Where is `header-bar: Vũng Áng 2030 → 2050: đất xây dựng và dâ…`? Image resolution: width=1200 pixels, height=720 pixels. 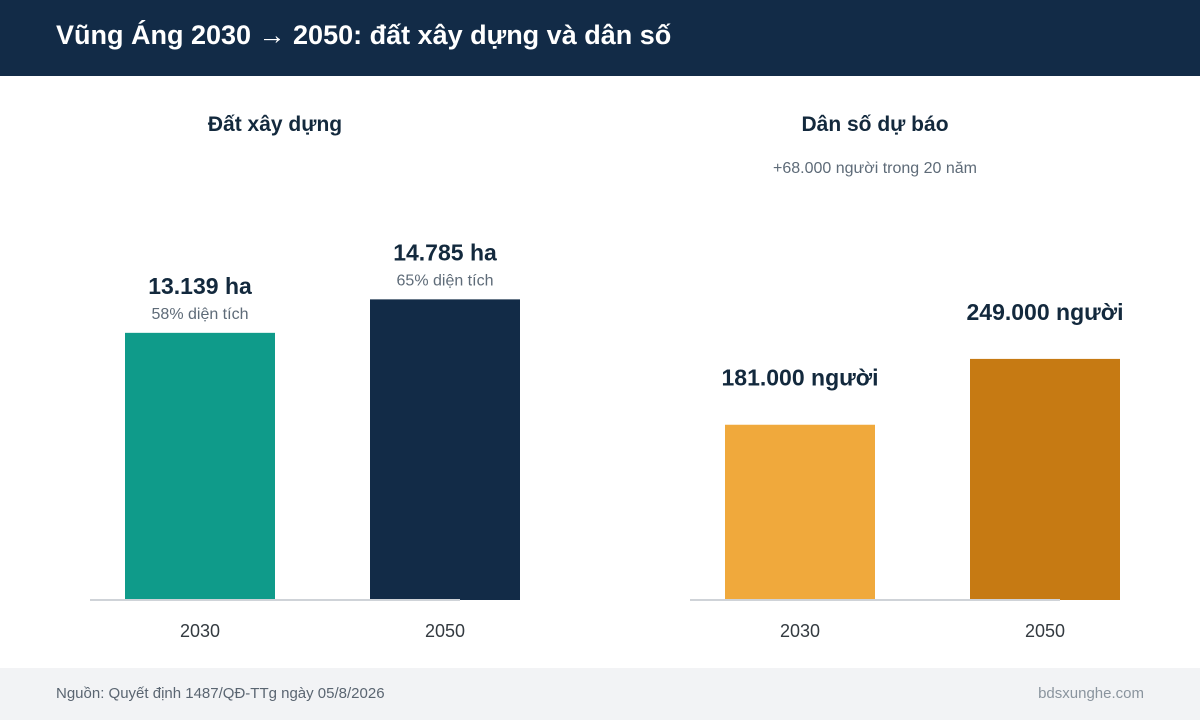 header-bar: Vũng Áng 2030 → 2050: đất xây dựng và dâ… is located at coordinates (600, 38).